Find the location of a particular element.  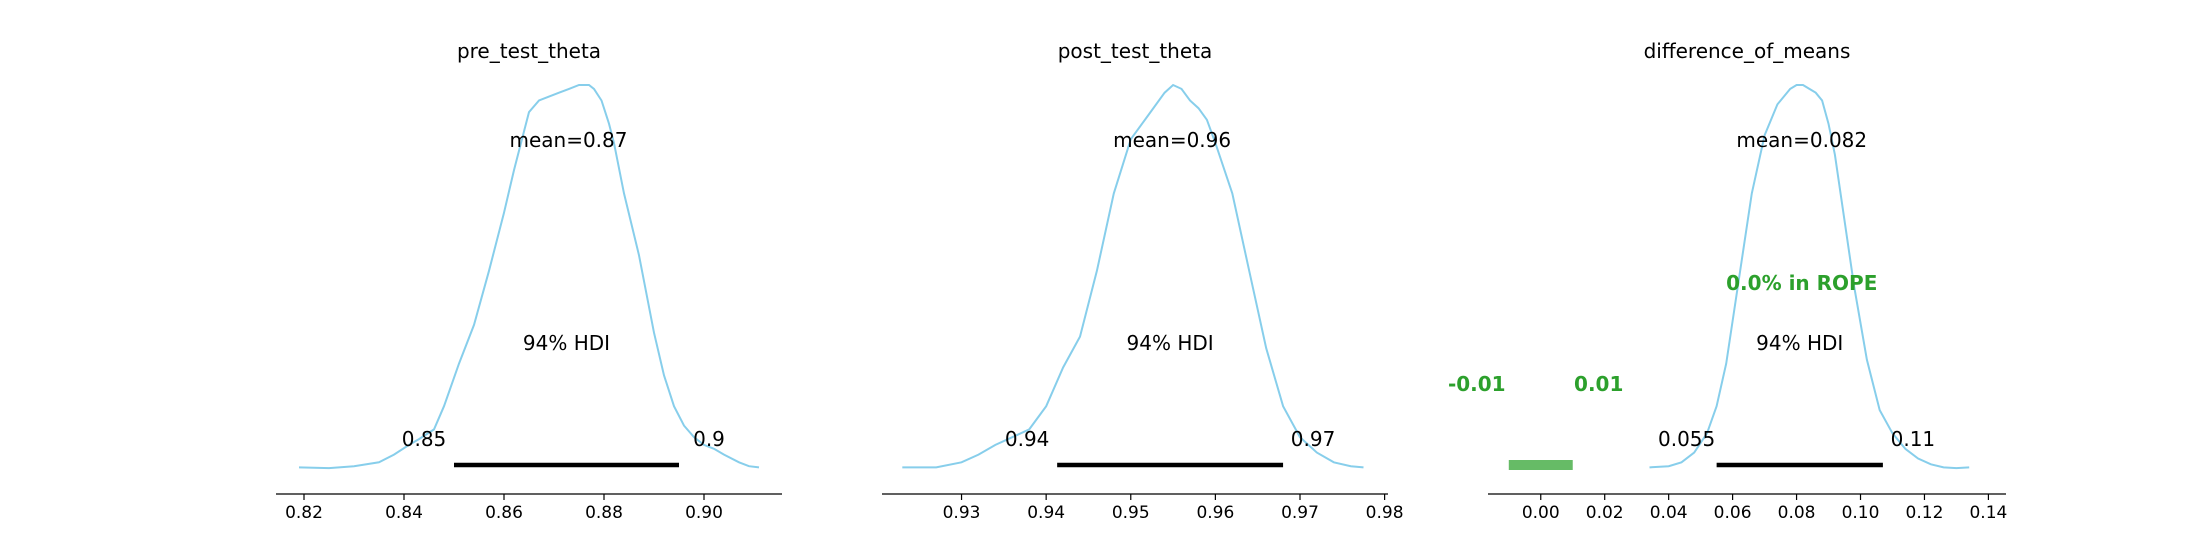

panel-1-hdi-label: 94% HDI is located at coordinates (566, 343).